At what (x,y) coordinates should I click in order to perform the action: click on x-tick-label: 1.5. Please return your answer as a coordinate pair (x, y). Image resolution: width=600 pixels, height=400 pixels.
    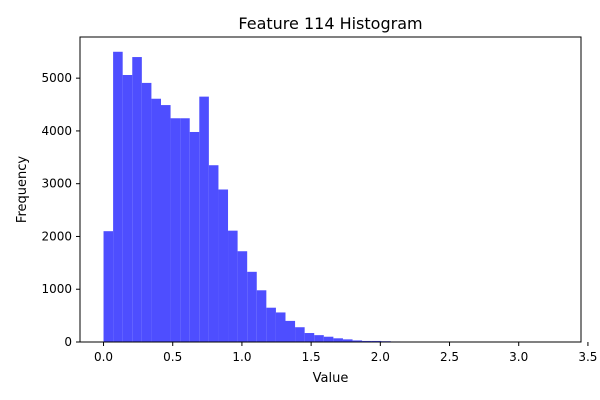
    Looking at the image, I should click on (311, 357).